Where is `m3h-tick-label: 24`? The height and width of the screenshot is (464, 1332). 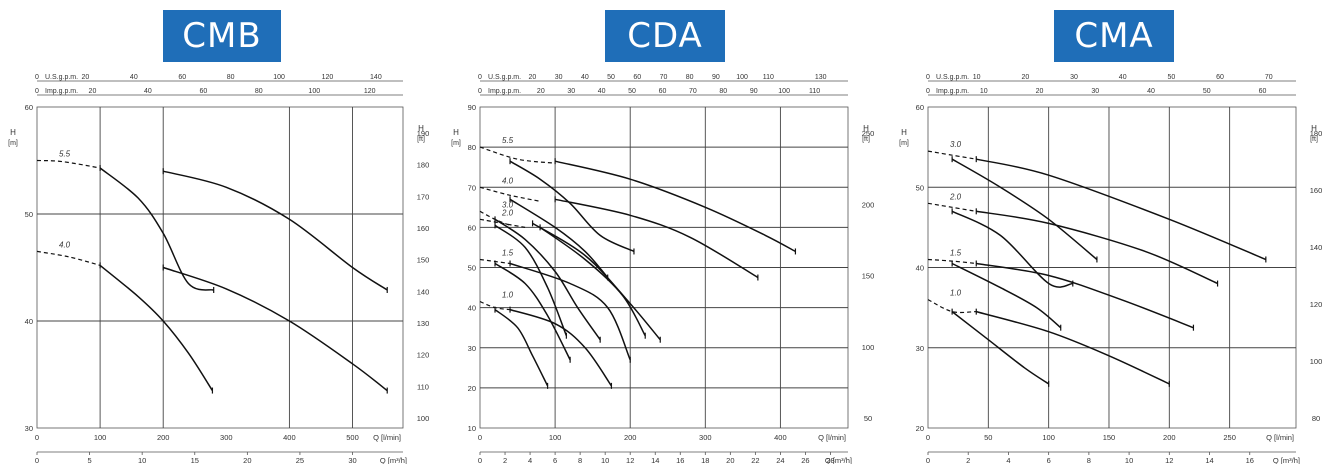 m3h-tick-label: 24 is located at coordinates (780, 460).